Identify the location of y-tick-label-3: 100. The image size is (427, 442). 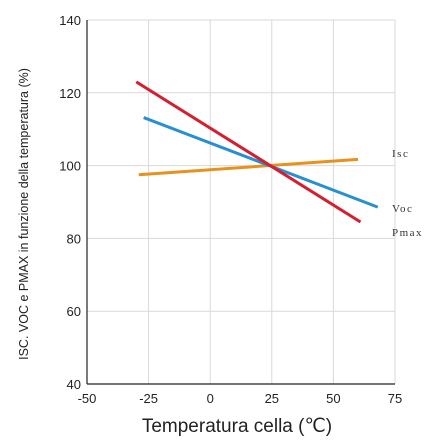
(70, 166).